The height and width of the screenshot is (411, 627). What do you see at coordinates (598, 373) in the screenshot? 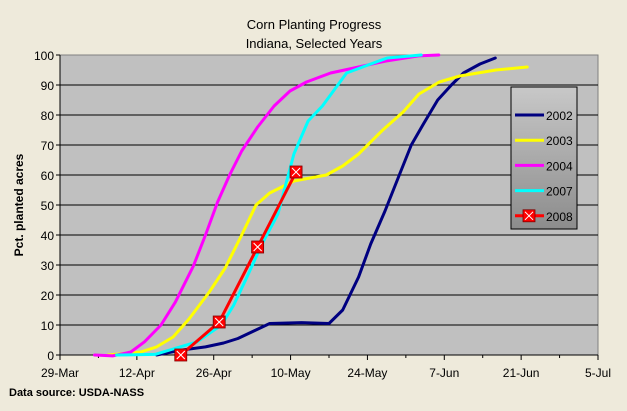
I see `x-tick-label: 5-Jul` at bounding box center [598, 373].